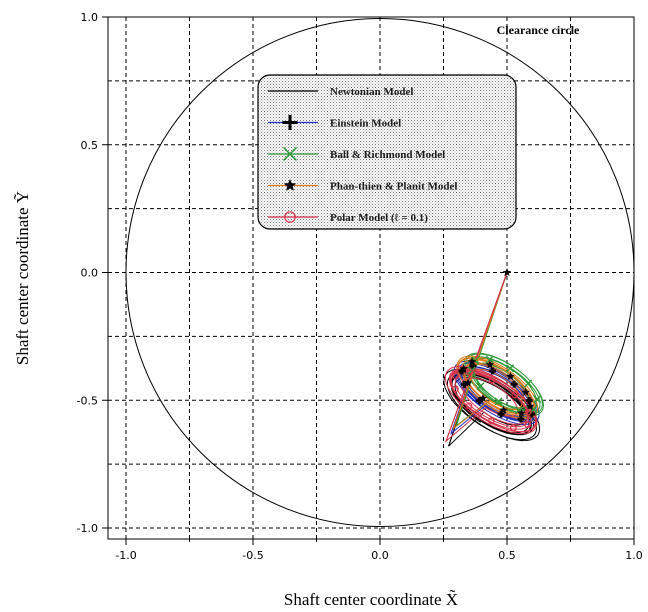 Image resolution: width=648 pixels, height=612 pixels. I want to click on y-tick-label: -0.5, so click(87, 400).